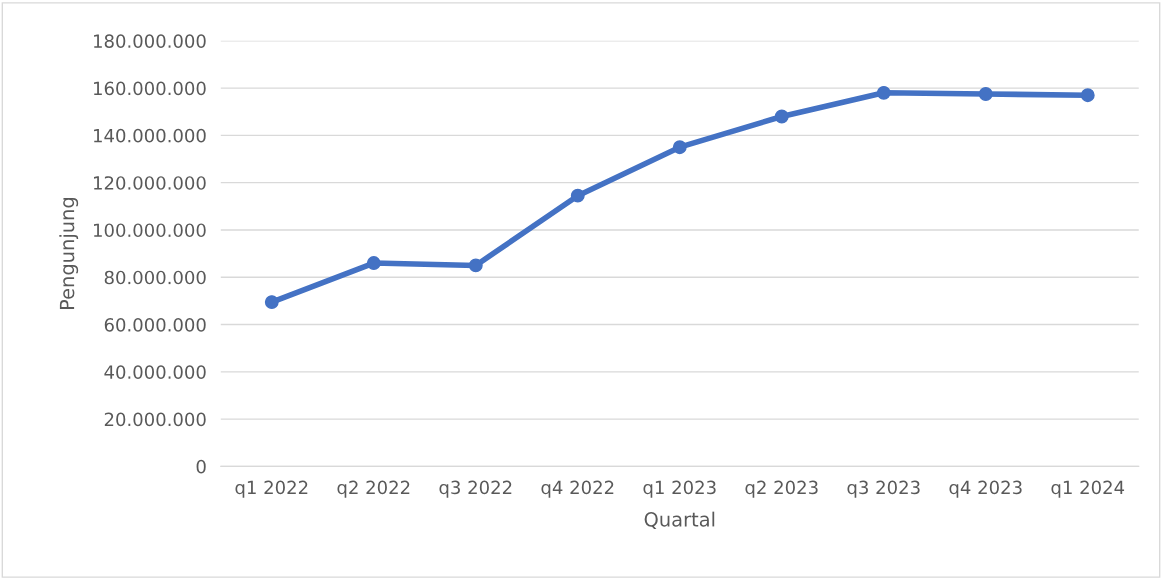 This screenshot has height=583, width=1162. What do you see at coordinates (373, 489) in the screenshot?
I see `x-tick-label: q2 2022` at bounding box center [373, 489].